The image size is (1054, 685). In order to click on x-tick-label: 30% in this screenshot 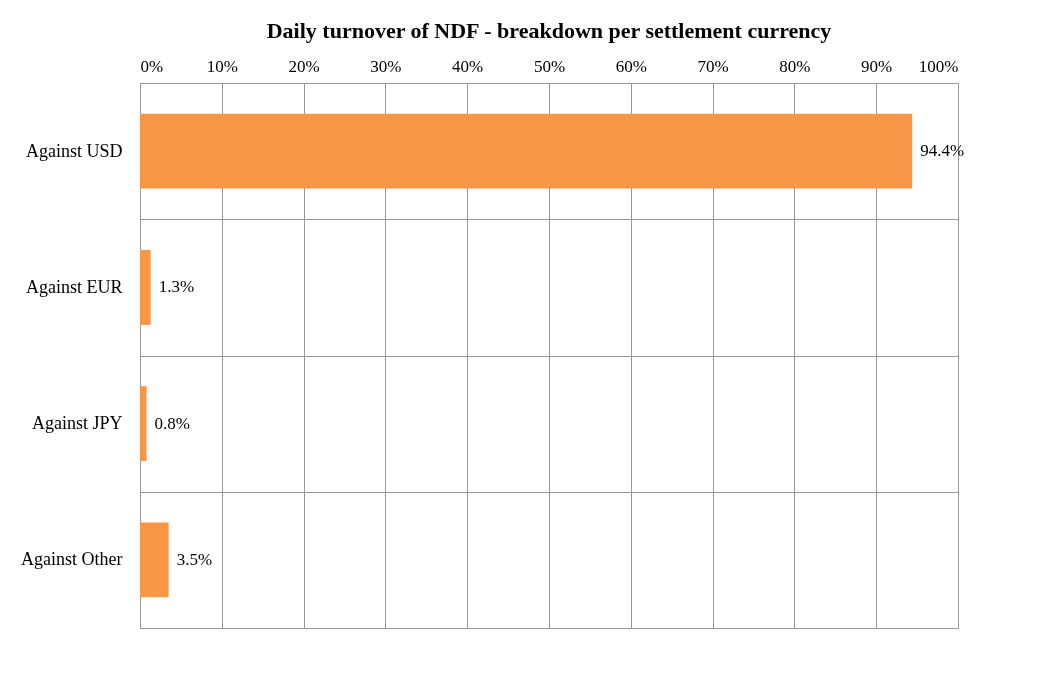, I will do `click(386, 66)`.